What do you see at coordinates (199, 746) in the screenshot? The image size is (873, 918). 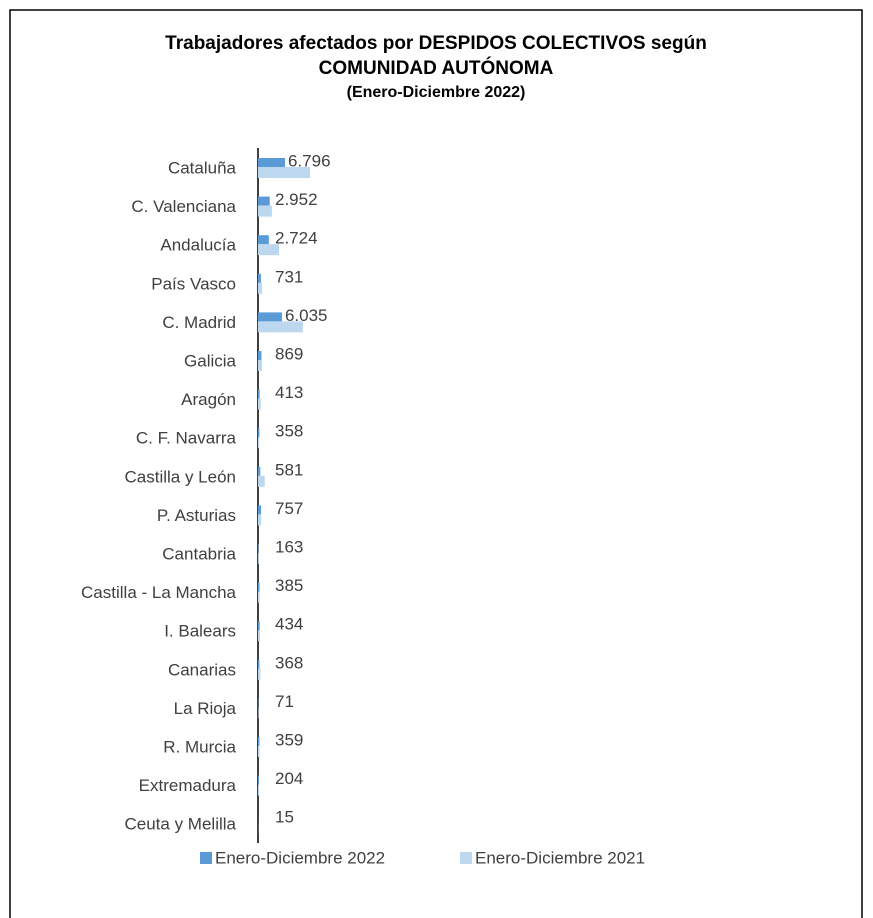 I see `y-tick-label: R. Murcia` at bounding box center [199, 746].